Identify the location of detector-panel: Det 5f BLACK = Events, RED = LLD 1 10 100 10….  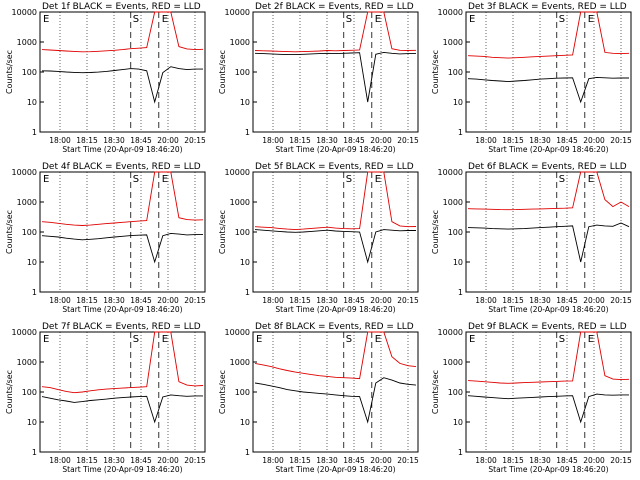
(318, 238).